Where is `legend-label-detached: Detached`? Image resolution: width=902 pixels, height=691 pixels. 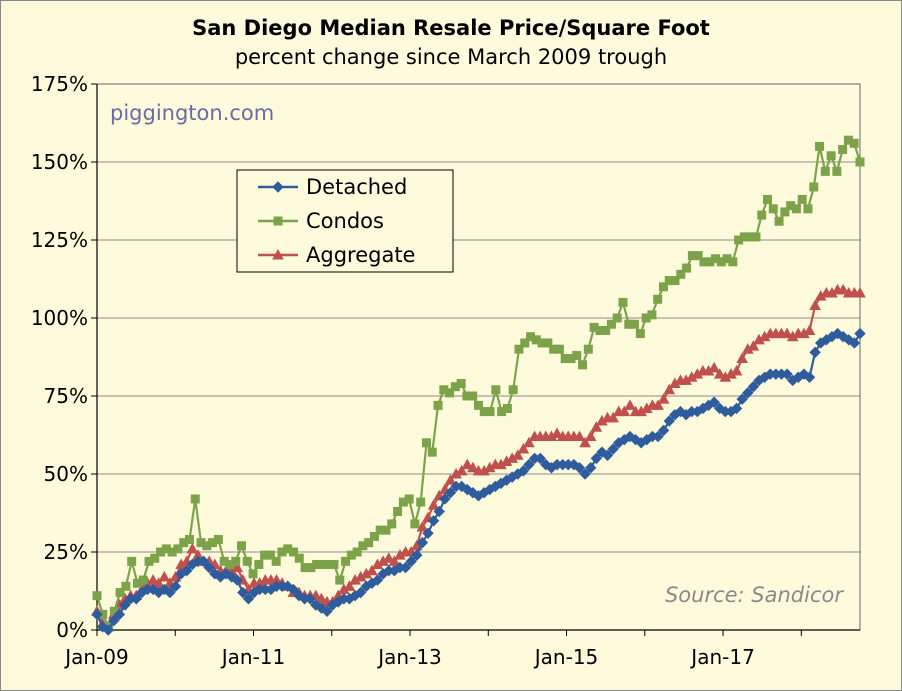 legend-label-detached: Detached is located at coordinates (356, 187).